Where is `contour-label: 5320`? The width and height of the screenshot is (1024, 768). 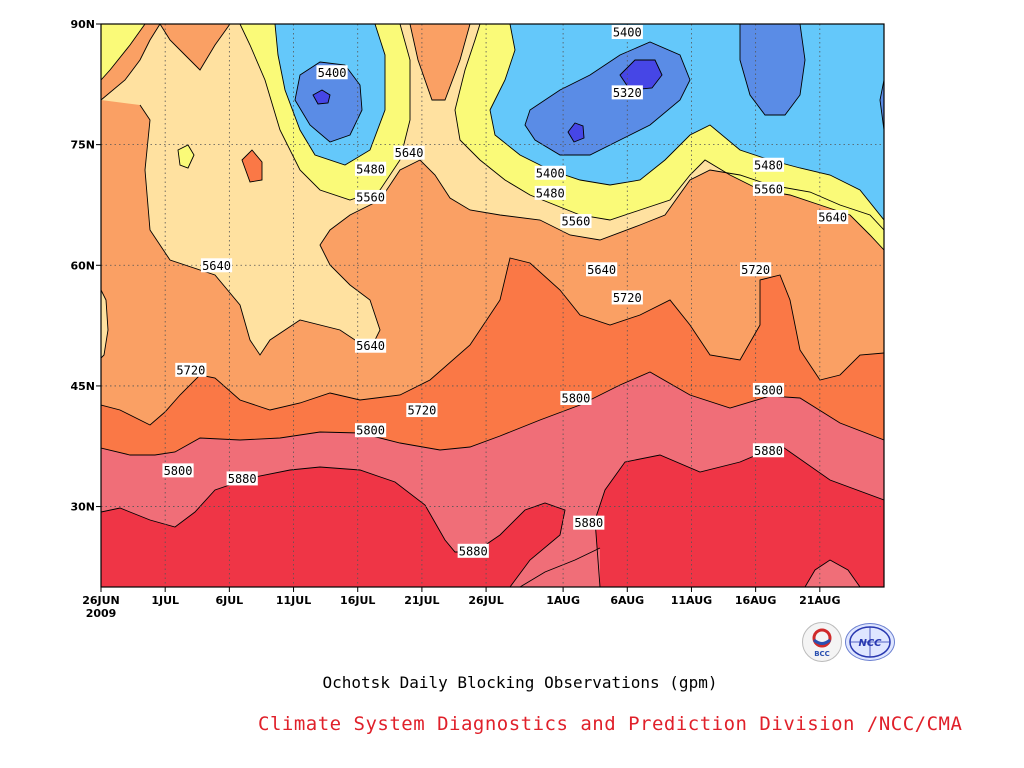
contour-label: 5320 is located at coordinates (627, 93).